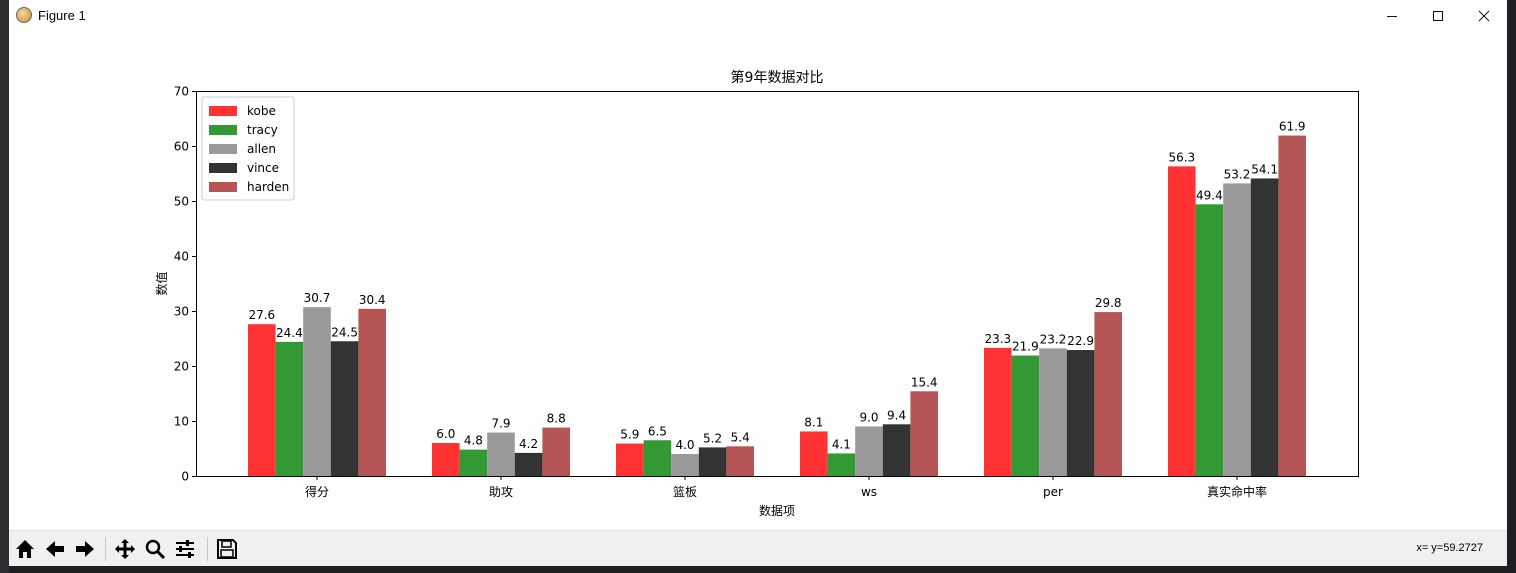 The image size is (1516, 573). What do you see at coordinates (25, 549) in the screenshot?
I see `home-button` at bounding box center [25, 549].